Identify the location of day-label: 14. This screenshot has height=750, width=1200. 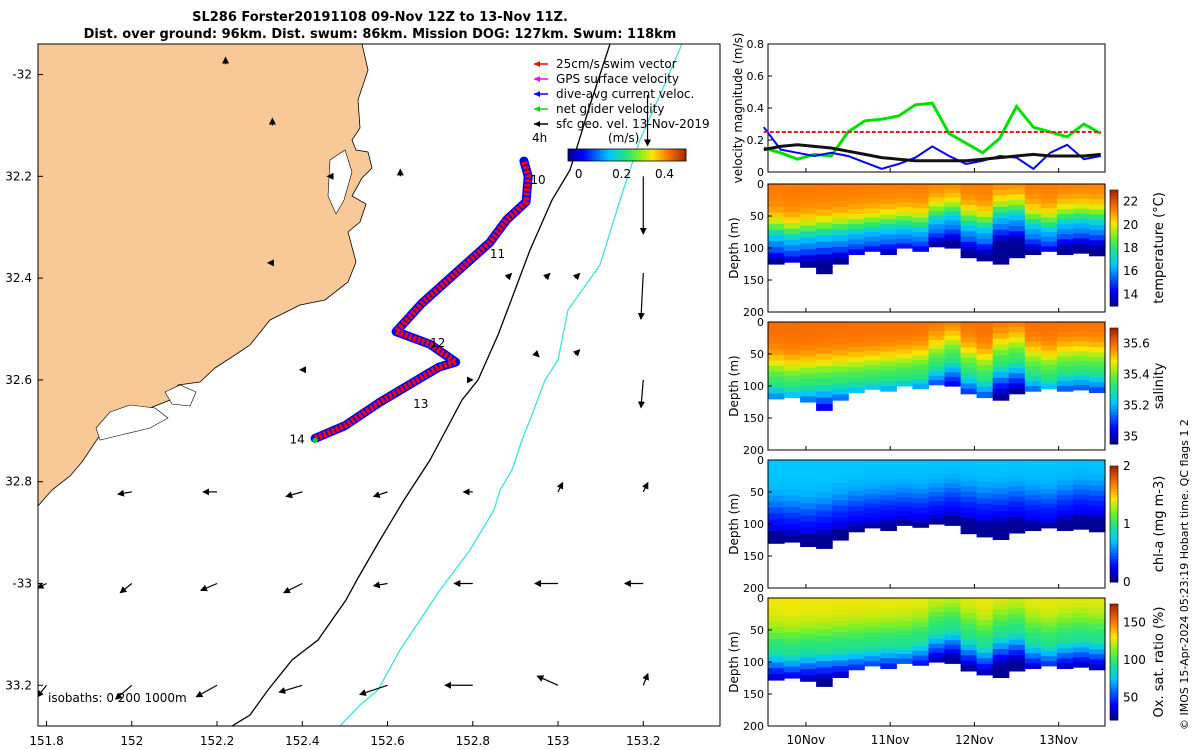
(296, 440).